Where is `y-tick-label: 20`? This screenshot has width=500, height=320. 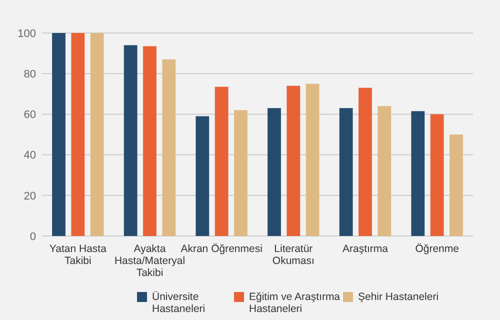 y-tick-label: 20 is located at coordinates (30, 196).